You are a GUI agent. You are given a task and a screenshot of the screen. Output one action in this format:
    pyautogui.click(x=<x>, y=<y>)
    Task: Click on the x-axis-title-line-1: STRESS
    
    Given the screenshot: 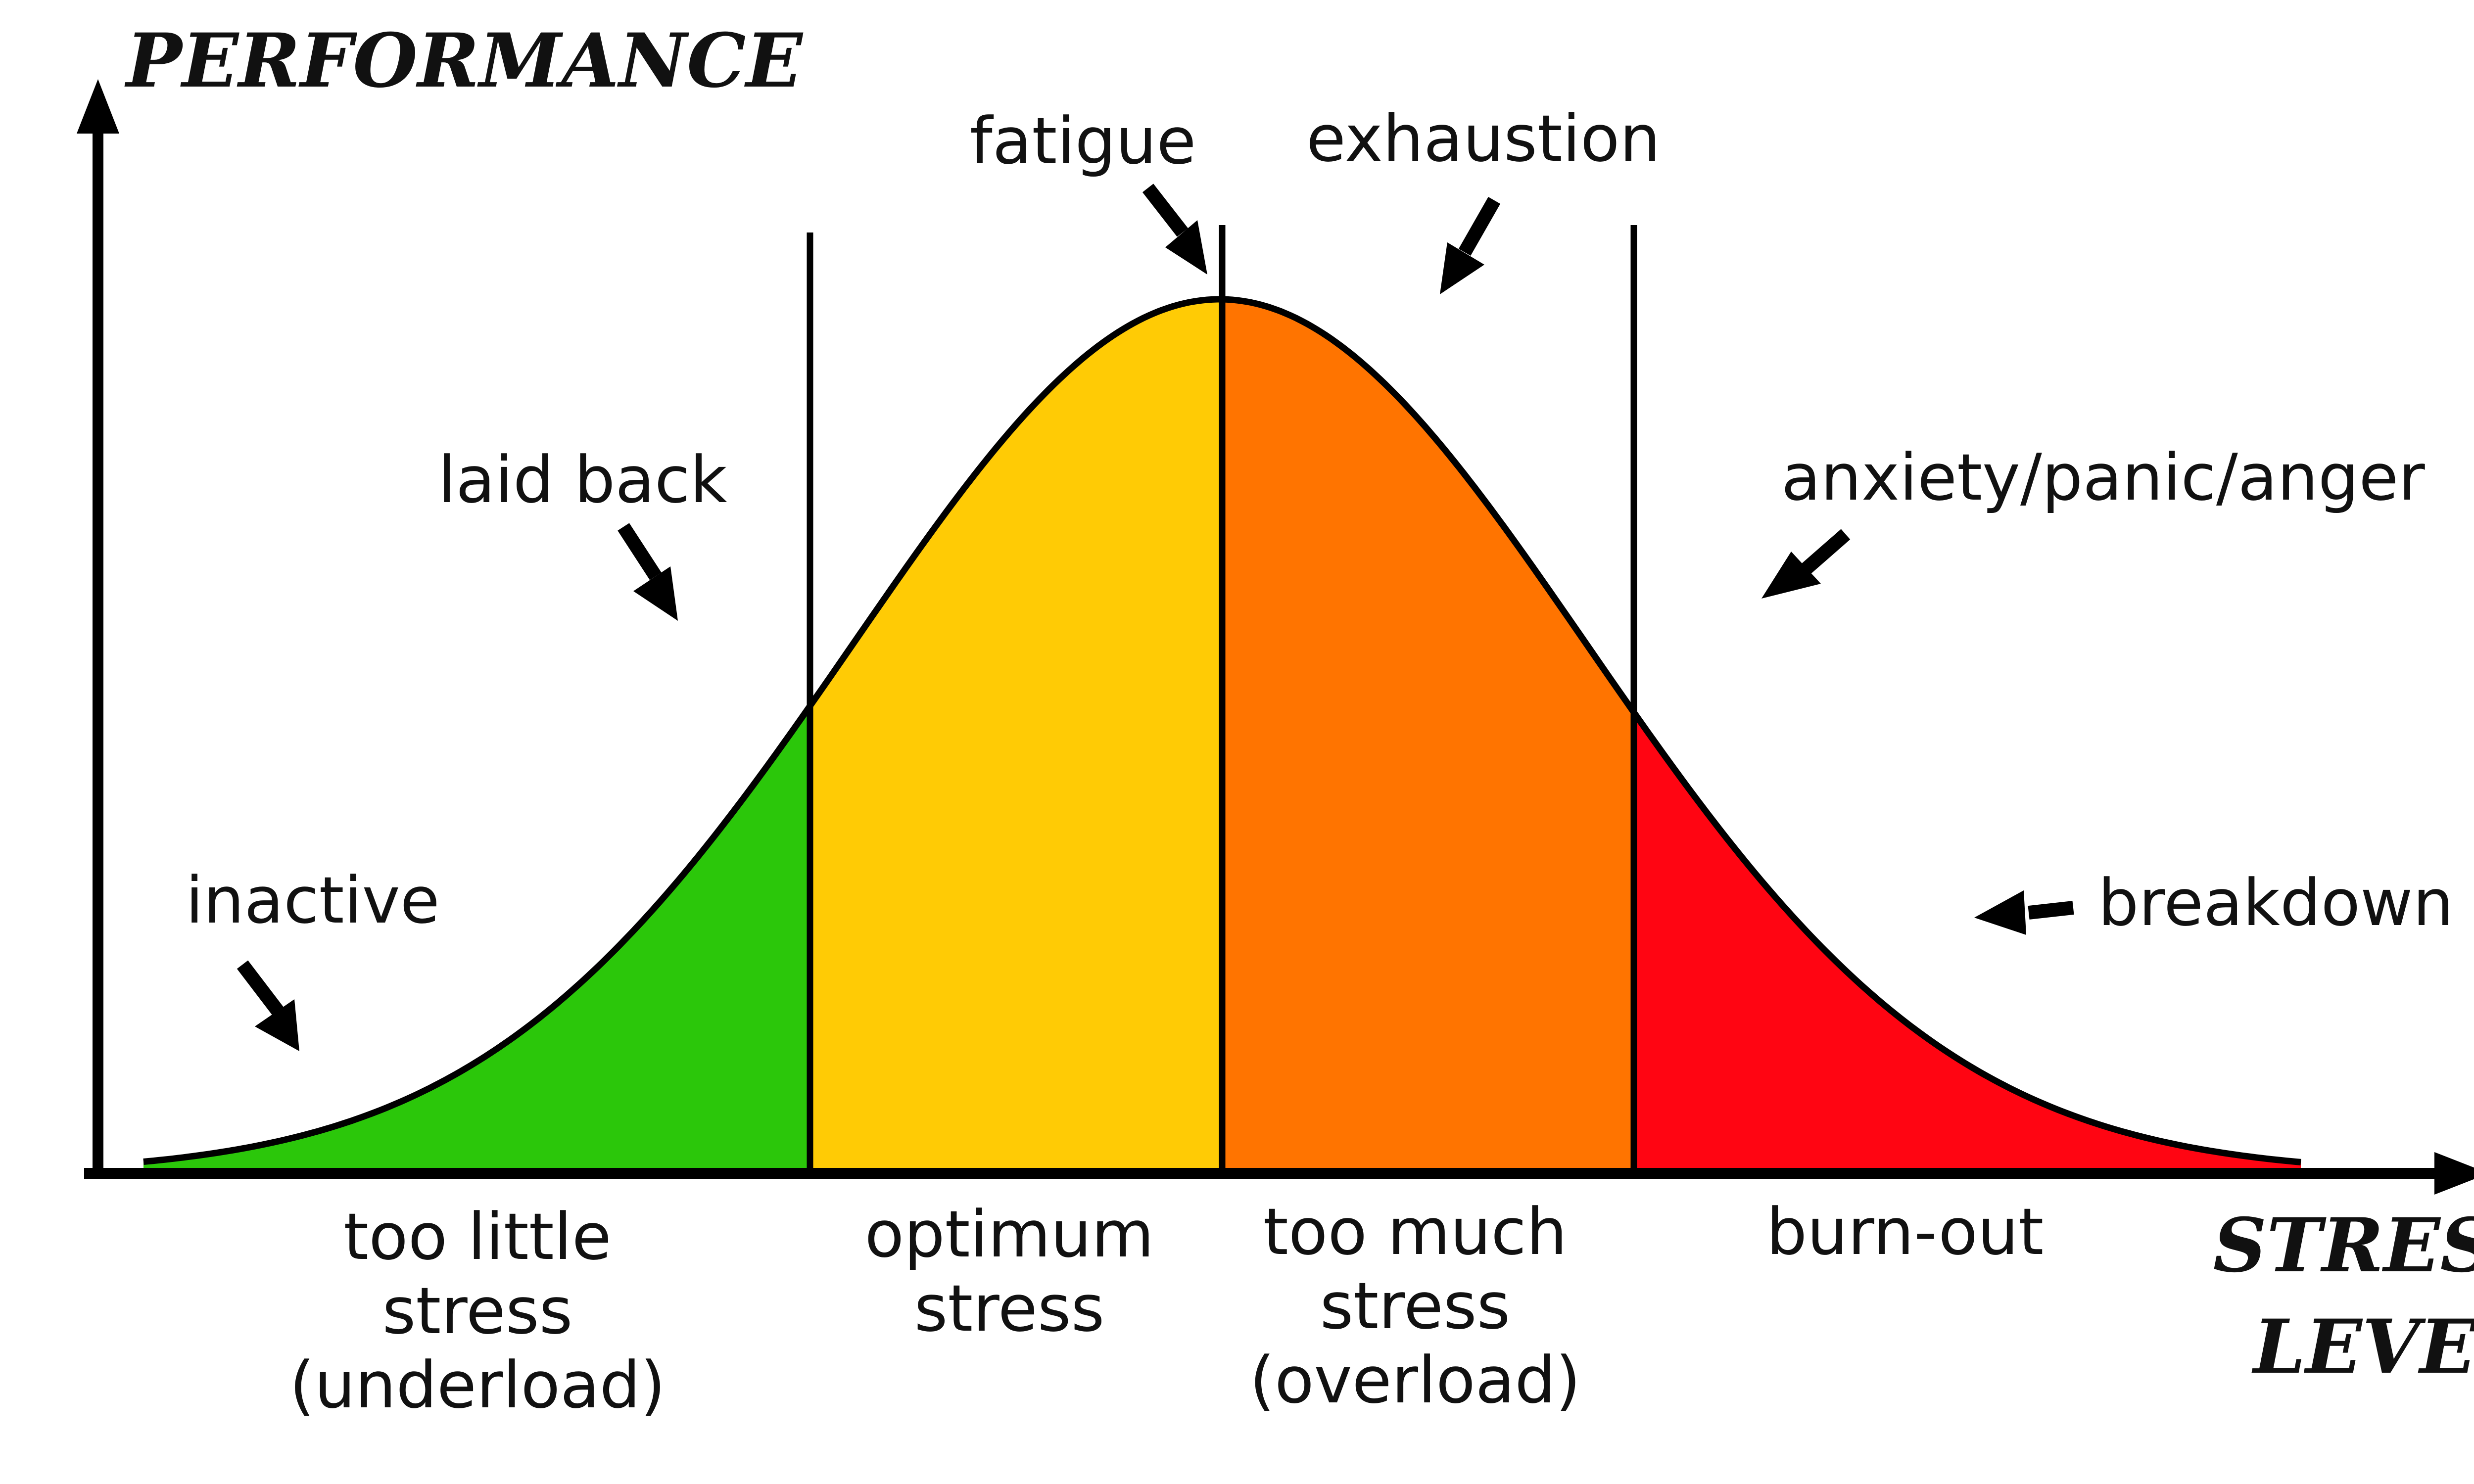 What is the action you would take?
    pyautogui.click(x=2343, y=1245)
    